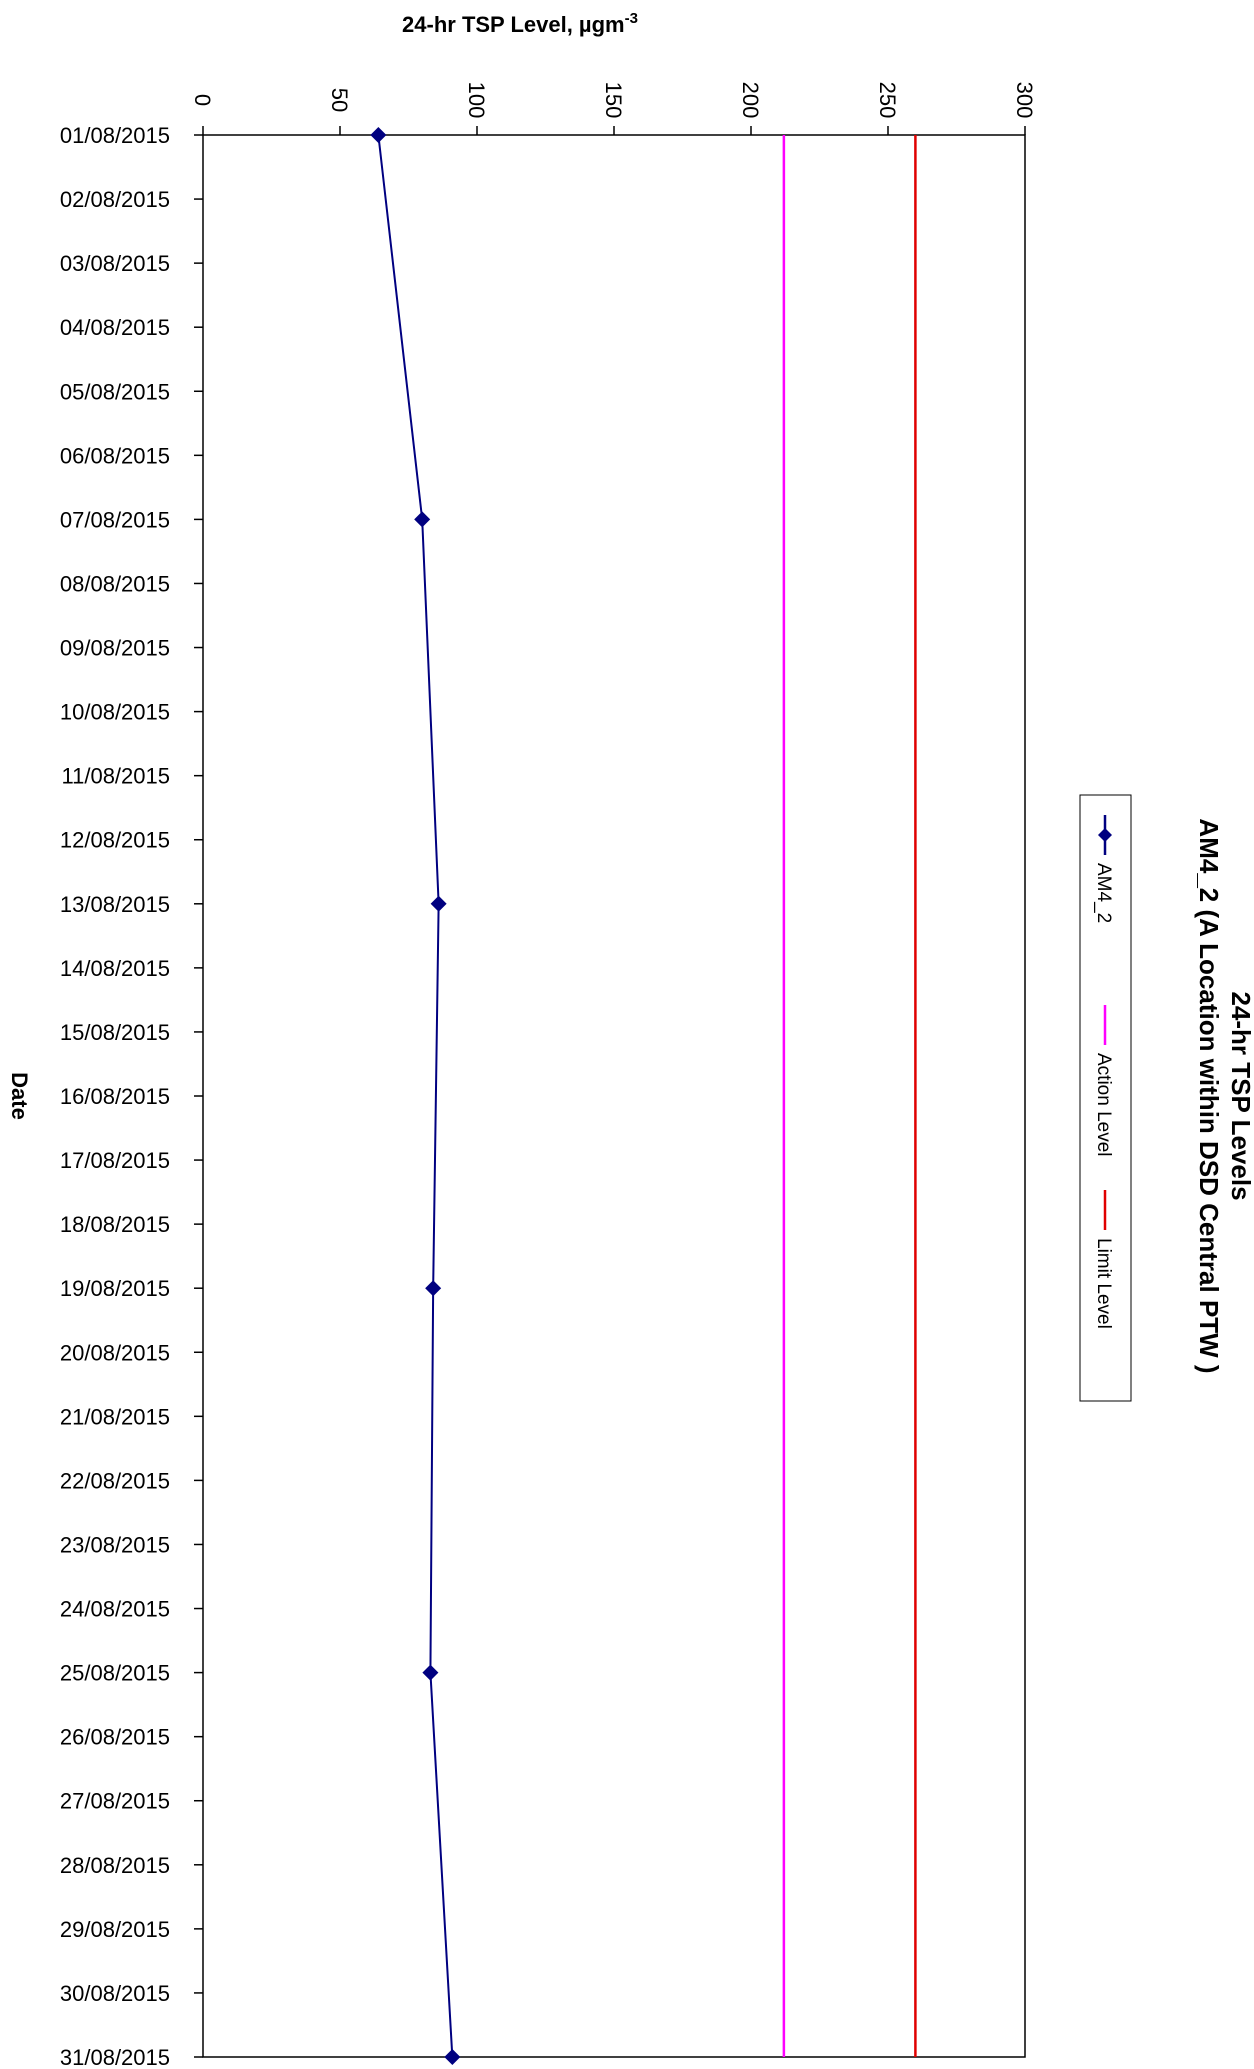  I want to click on series-line, so click(415, 1096).